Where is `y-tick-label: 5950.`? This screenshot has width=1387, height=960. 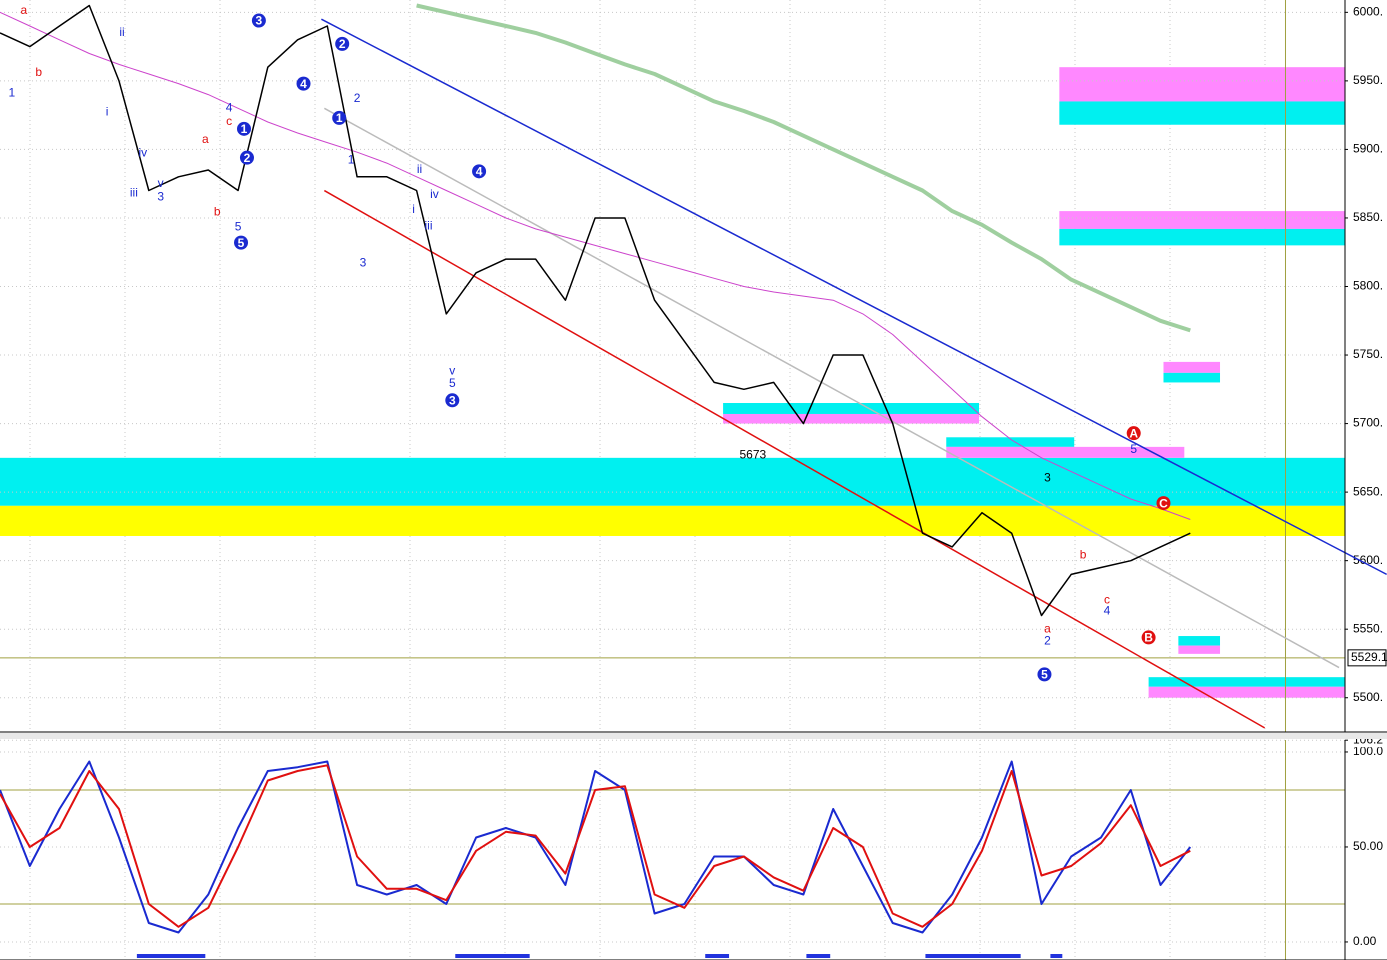
y-tick-label: 5950. is located at coordinates (1368, 80).